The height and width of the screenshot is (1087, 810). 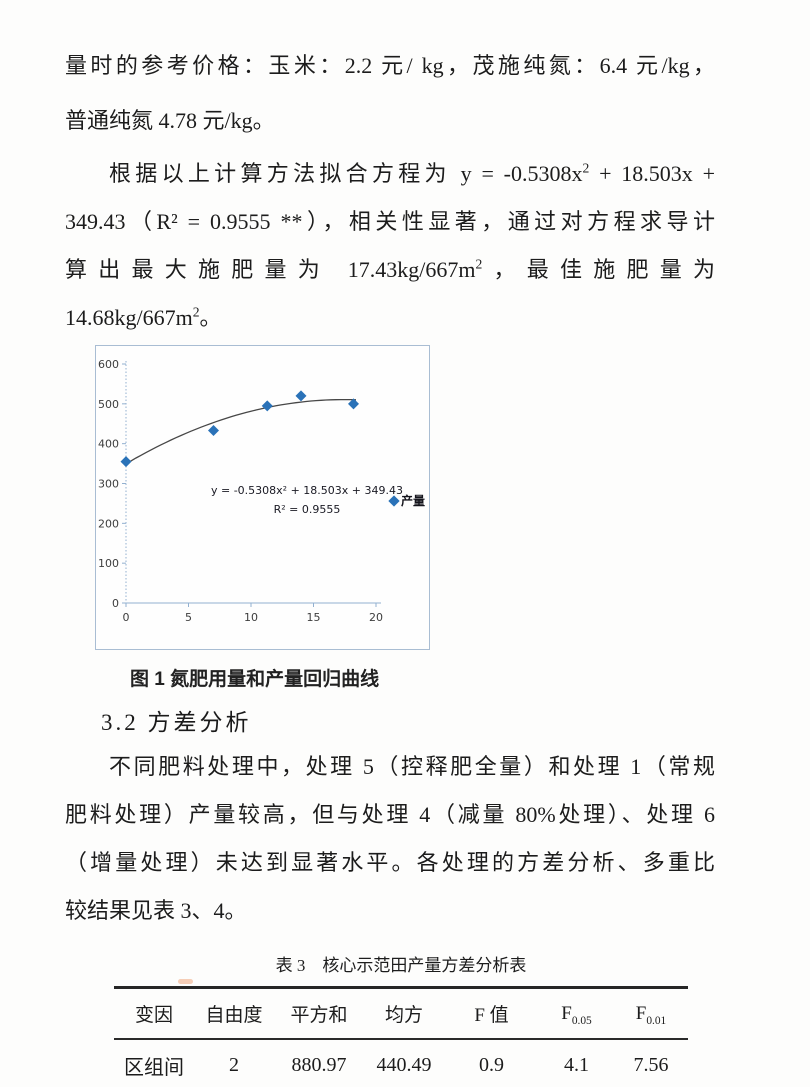 I want to click on table-cell: 0.9, so click(x=491, y=1064).